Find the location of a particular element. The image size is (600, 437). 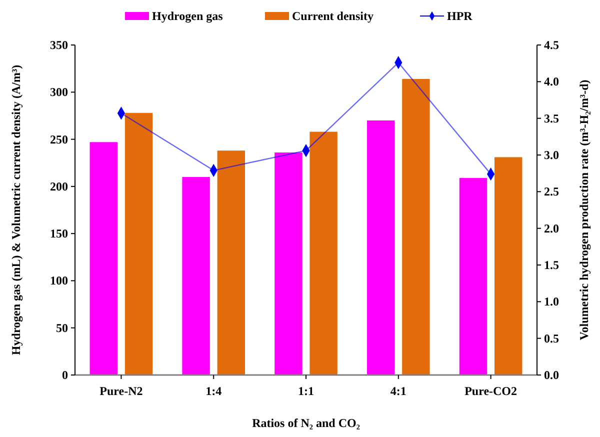

y2-tick-label: 1.5 is located at coordinates (551, 265).